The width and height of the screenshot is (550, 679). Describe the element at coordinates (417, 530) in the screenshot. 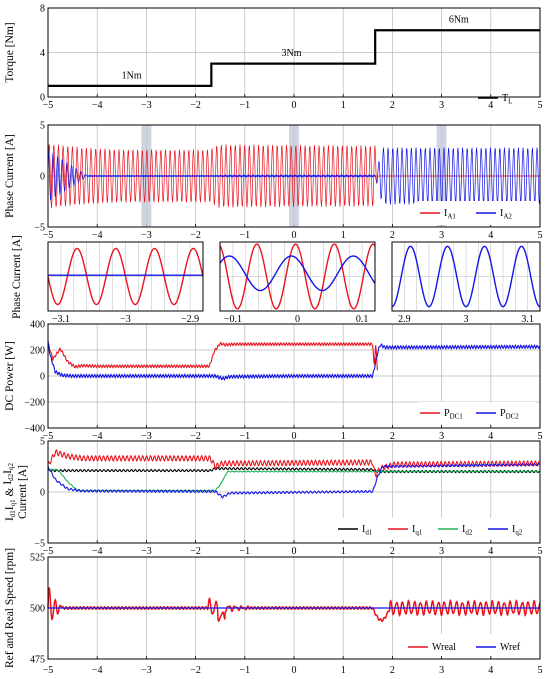

I see `legend-label: Iq1` at that location.